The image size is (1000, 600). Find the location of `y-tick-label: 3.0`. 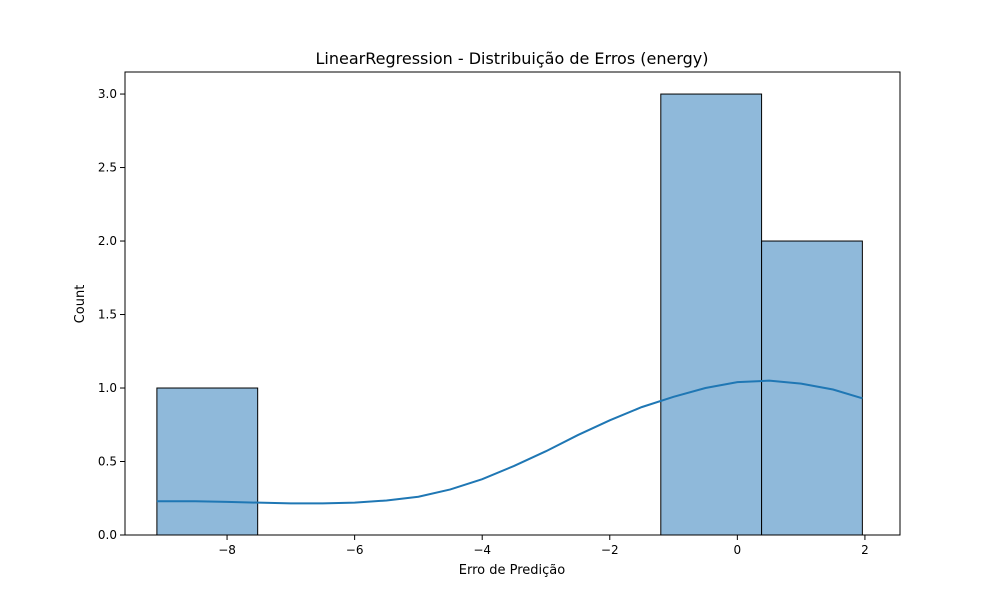

y-tick-label: 3.0 is located at coordinates (107, 94).